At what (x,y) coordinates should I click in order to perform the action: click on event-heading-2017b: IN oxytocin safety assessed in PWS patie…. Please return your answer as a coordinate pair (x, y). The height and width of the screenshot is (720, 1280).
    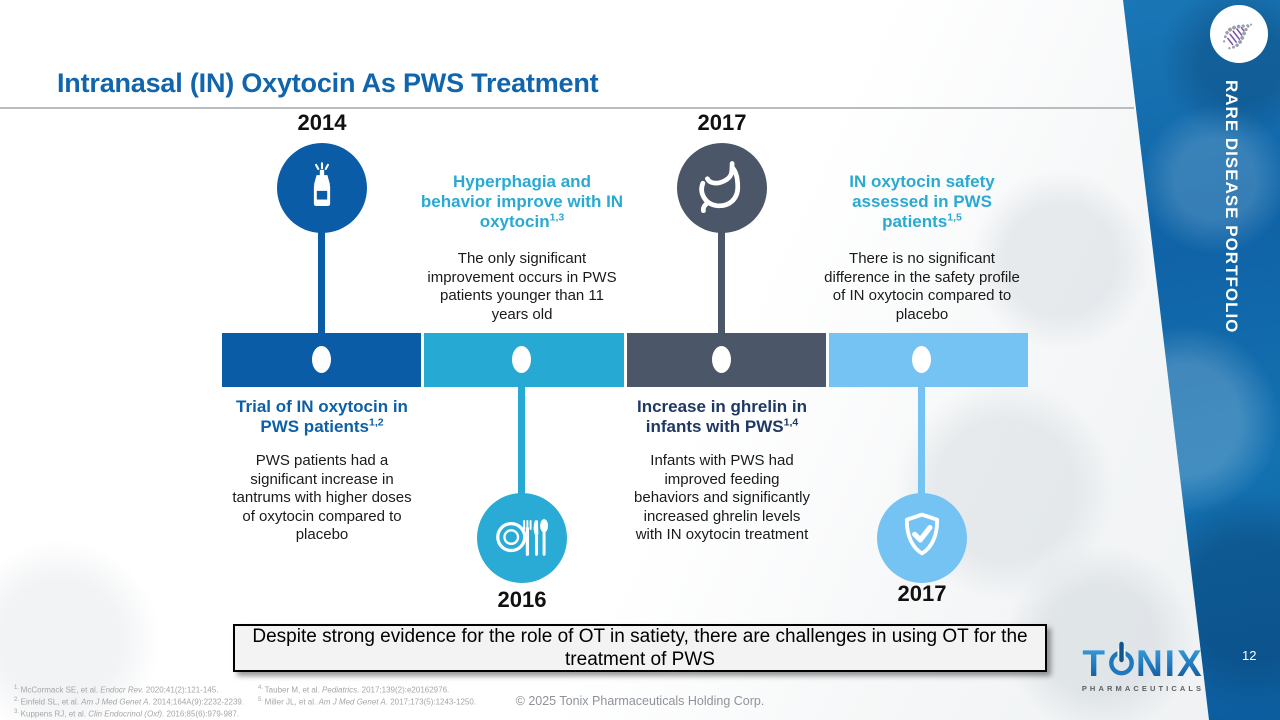
    Looking at the image, I should click on (922, 202).